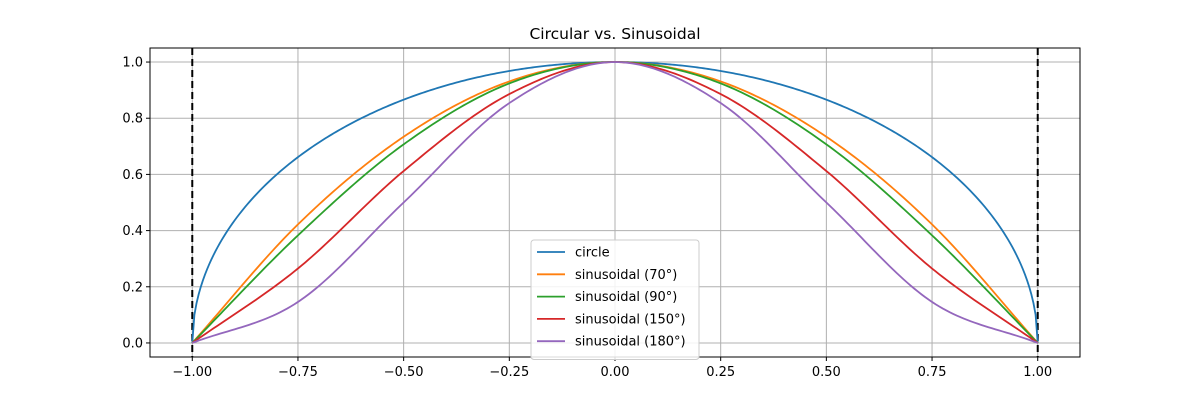 The width and height of the screenshot is (1200, 400). I want to click on y-tick-label: 1.0, so click(132, 63).